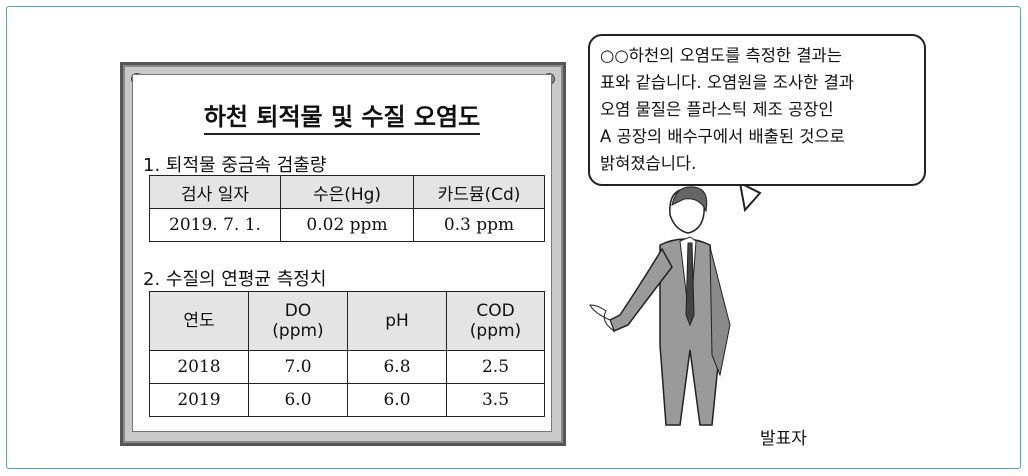 This screenshot has height=476, width=1028. What do you see at coordinates (199, 321) in the screenshot?
I see `header-cell: 연도` at bounding box center [199, 321].